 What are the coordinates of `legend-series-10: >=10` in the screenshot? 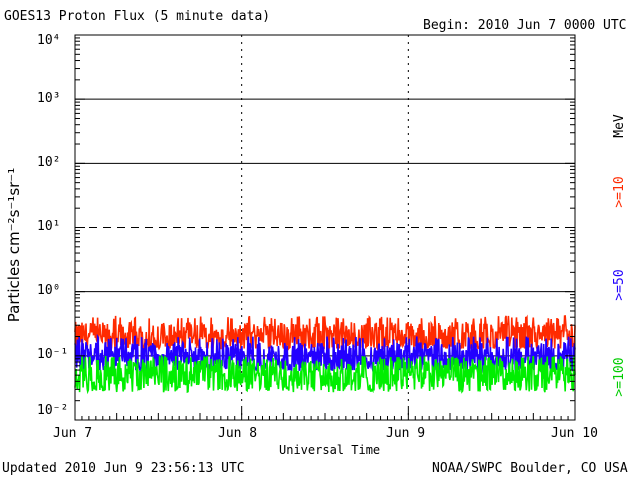 It's located at (619, 192).